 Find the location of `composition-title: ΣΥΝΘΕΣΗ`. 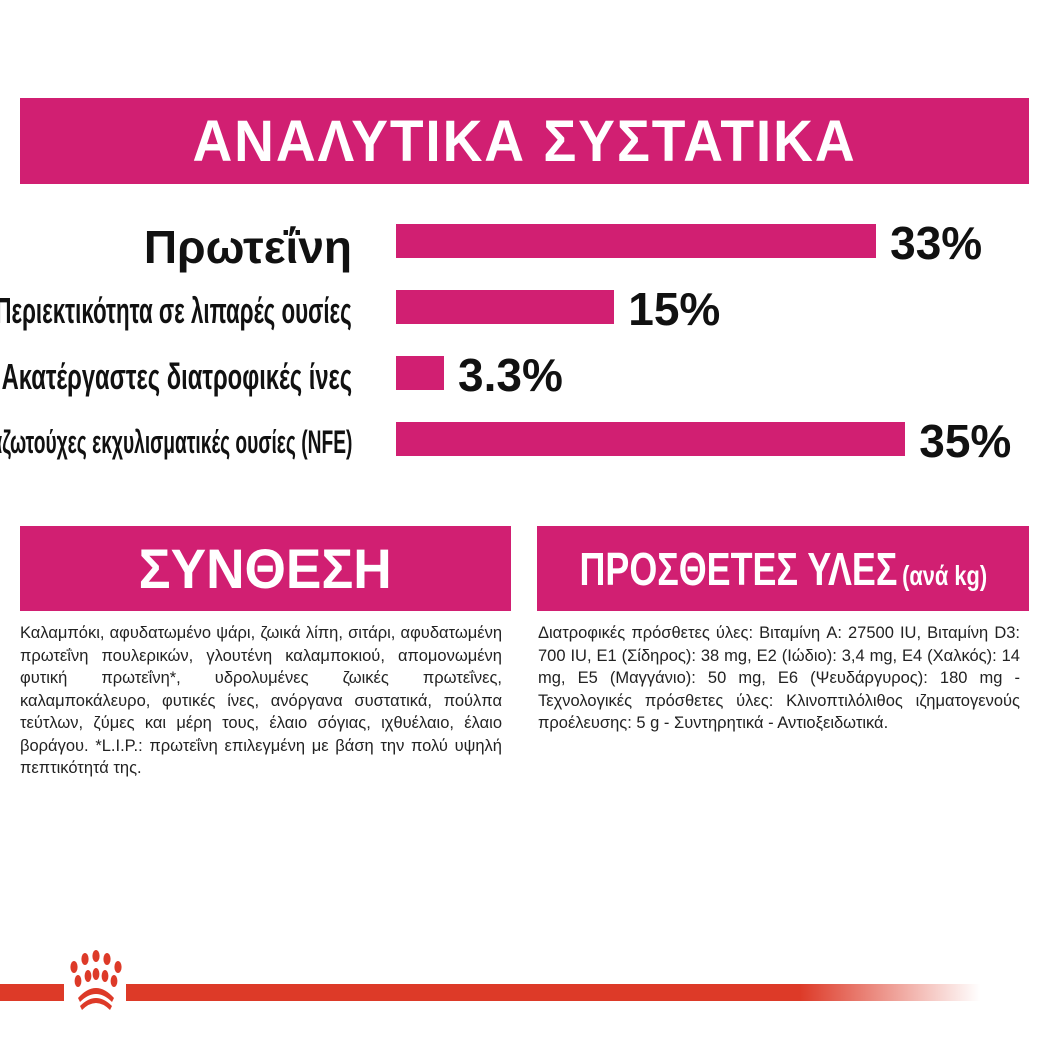

composition-title: ΣΥΝΘΕΣΗ is located at coordinates (265, 568).